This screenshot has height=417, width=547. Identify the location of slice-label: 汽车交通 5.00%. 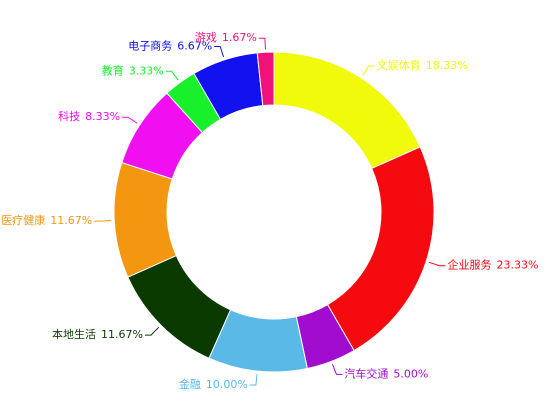
(386, 373).